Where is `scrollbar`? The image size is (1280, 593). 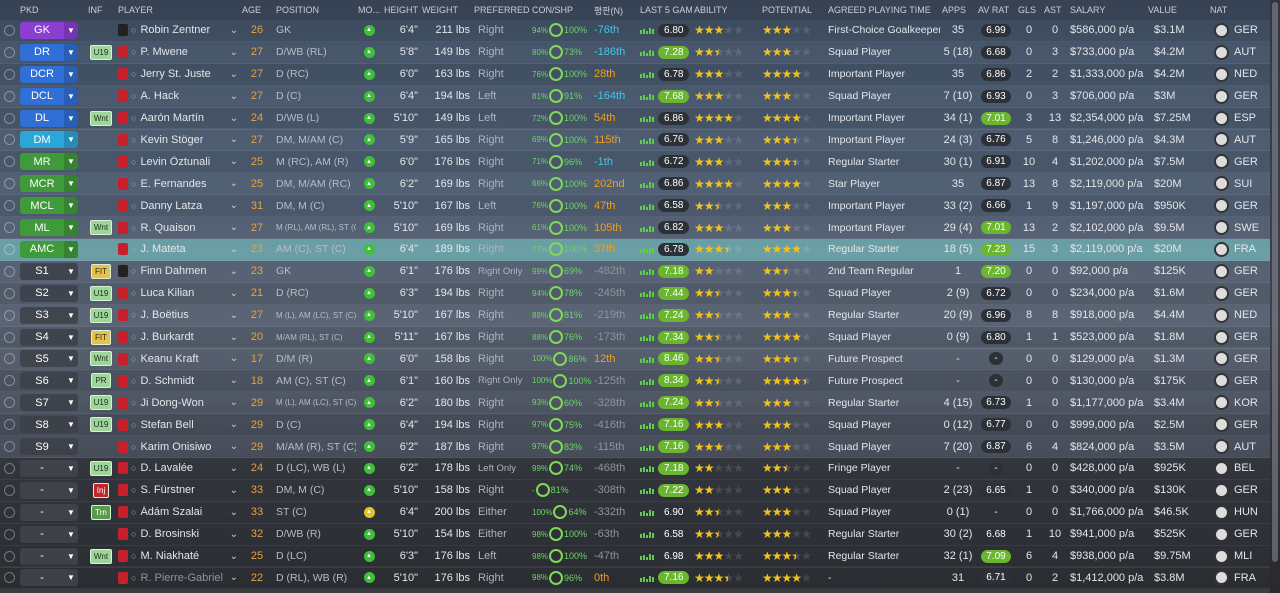
scrollbar is located at coordinates (1275, 296).